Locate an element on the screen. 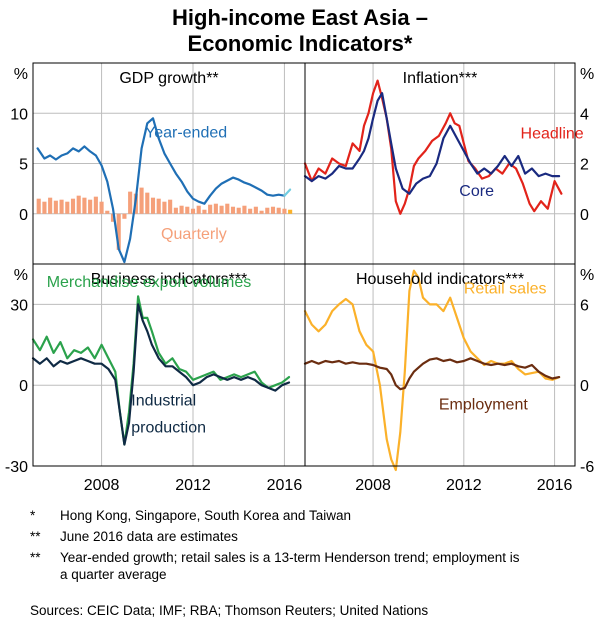  series-label: Industrial is located at coordinates (163, 400).